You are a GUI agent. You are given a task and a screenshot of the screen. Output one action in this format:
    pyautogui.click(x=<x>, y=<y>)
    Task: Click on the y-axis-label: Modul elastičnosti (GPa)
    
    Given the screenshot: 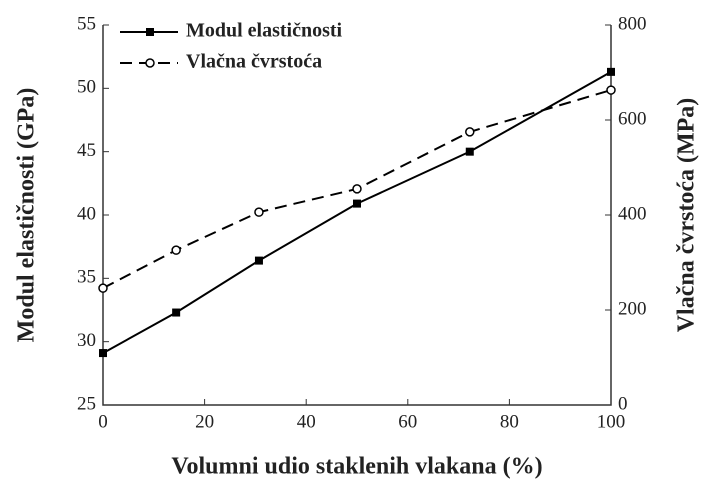 What is the action you would take?
    pyautogui.click(x=27, y=215)
    